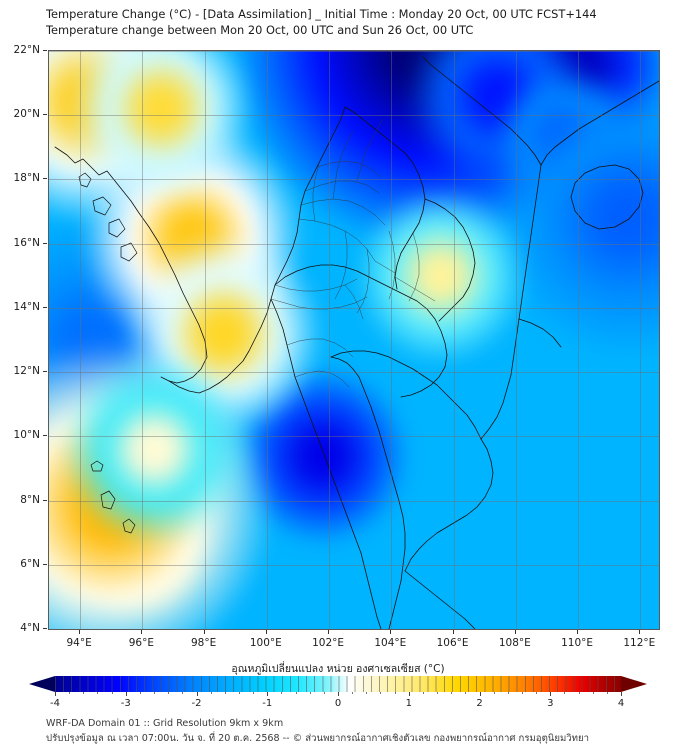 This screenshot has width=676, height=756. Describe the element at coordinates (55, 703) in the screenshot. I see `colorbar-tick-label--4: -4` at that location.